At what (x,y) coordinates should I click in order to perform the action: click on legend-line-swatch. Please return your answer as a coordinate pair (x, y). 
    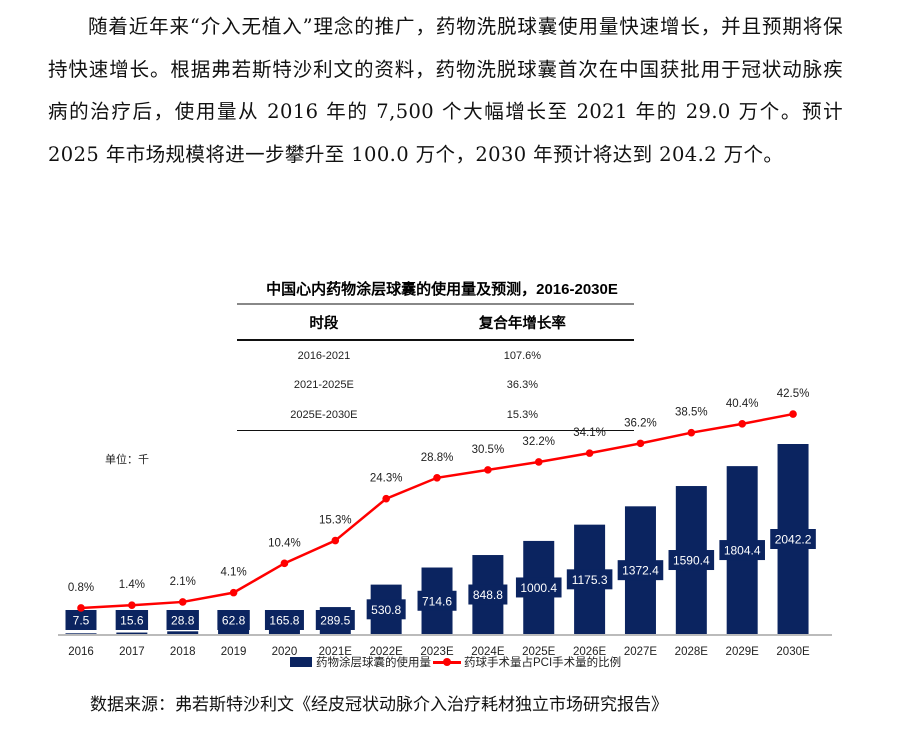
    Looking at the image, I should click on (447, 661).